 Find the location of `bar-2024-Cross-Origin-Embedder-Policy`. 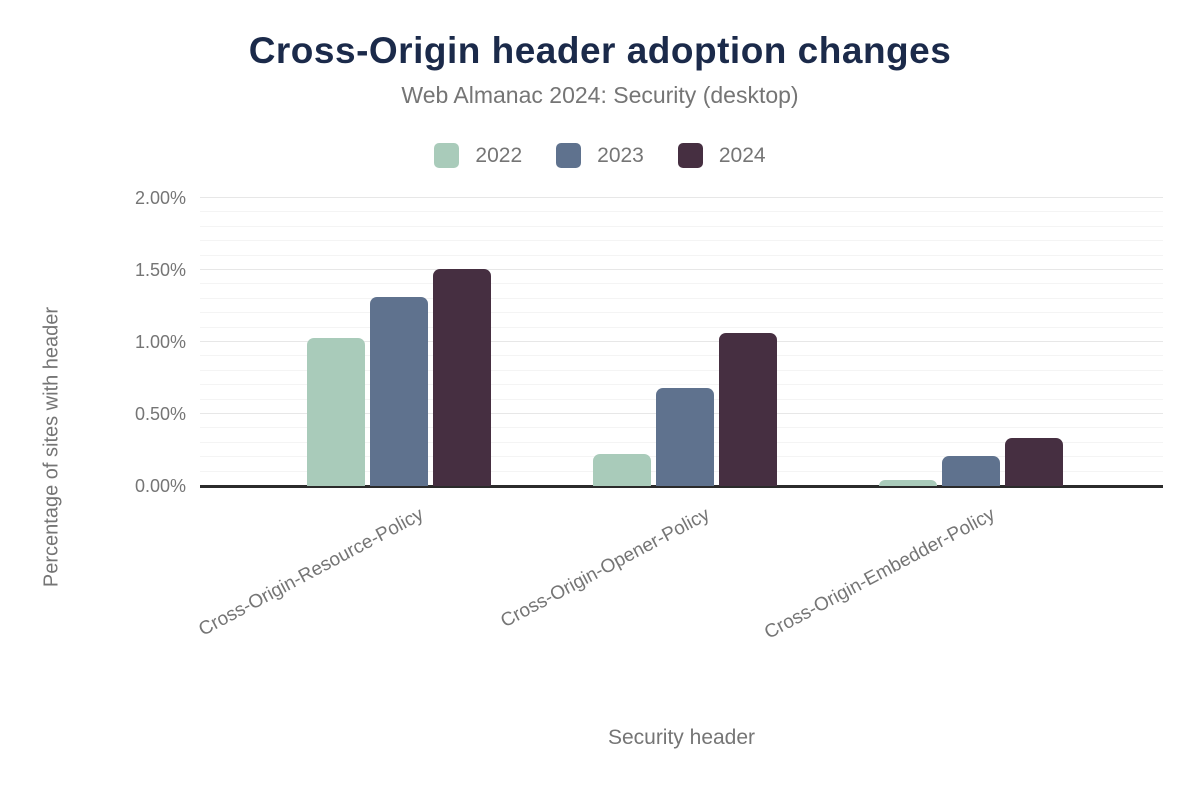

bar-2024-Cross-Origin-Embedder-Policy is located at coordinates (1034, 462).